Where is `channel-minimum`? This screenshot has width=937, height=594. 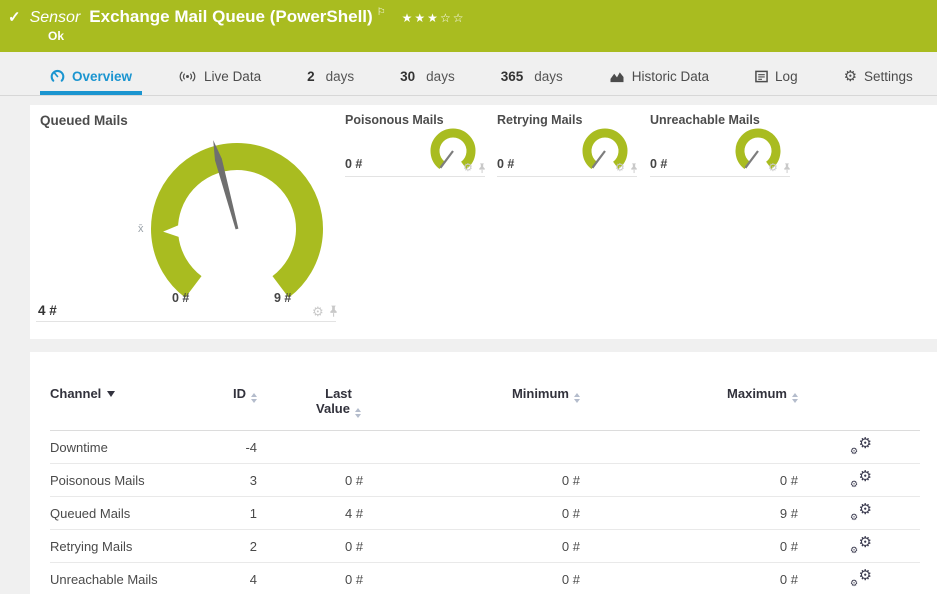
channel-minimum is located at coordinates (500, 447).